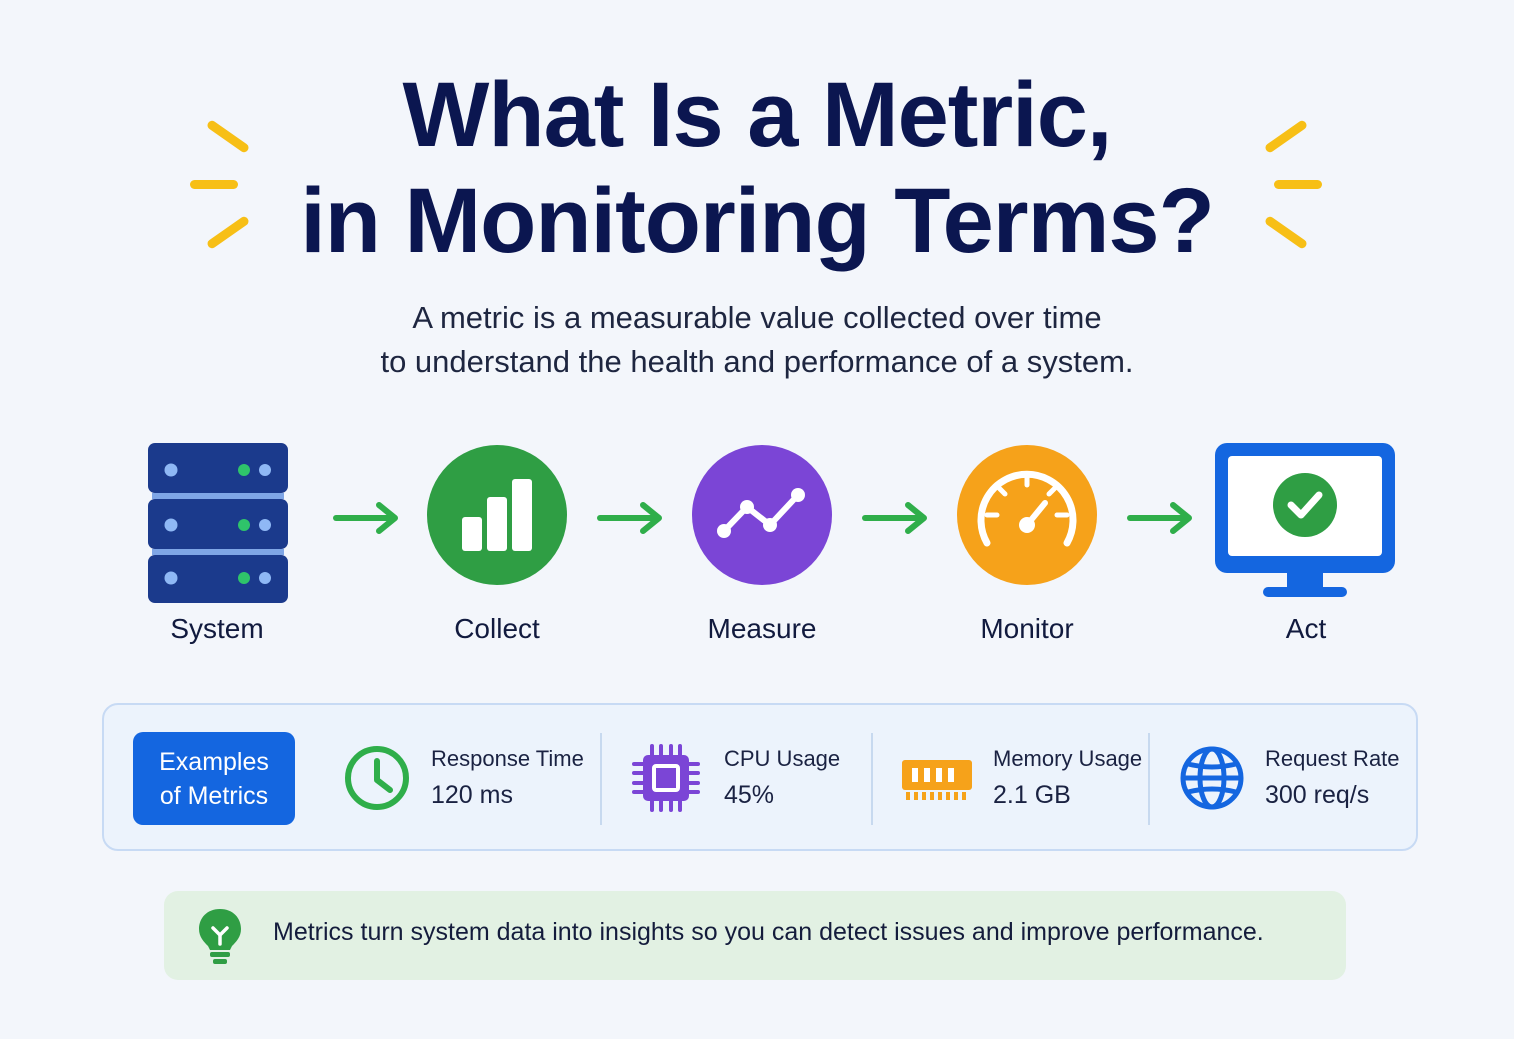 The width and height of the screenshot is (1514, 1039). Describe the element at coordinates (214, 795) in the screenshot. I see `examples-badge-line-2: of Metrics` at that location.